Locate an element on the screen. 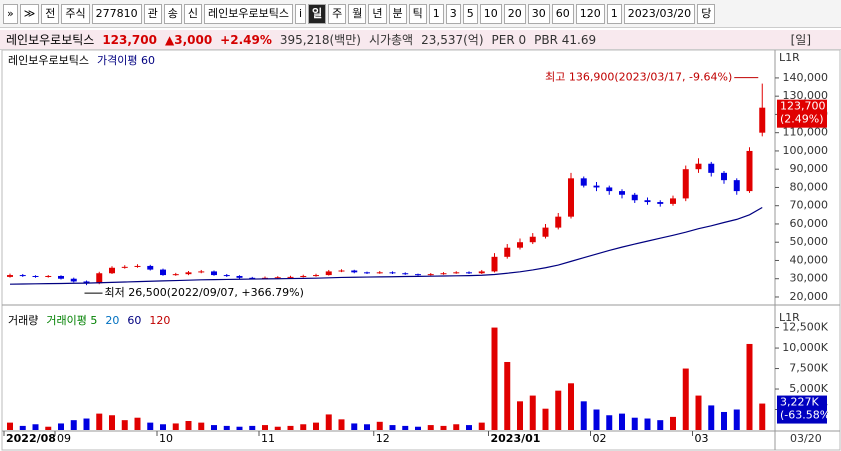  toolbar-button: 60 is located at coordinates (562, 13).